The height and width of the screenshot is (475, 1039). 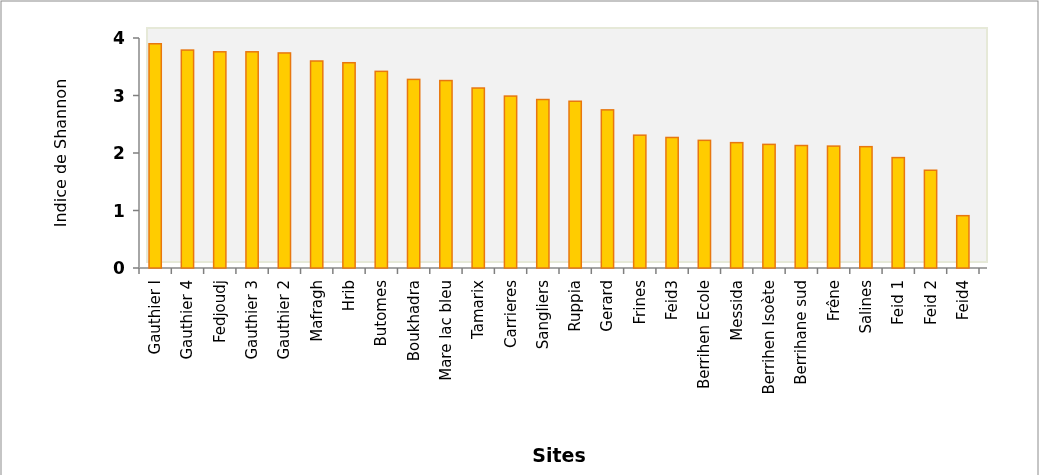 I want to click on y-axis-title: Indice de Shannon, so click(x=60, y=153).